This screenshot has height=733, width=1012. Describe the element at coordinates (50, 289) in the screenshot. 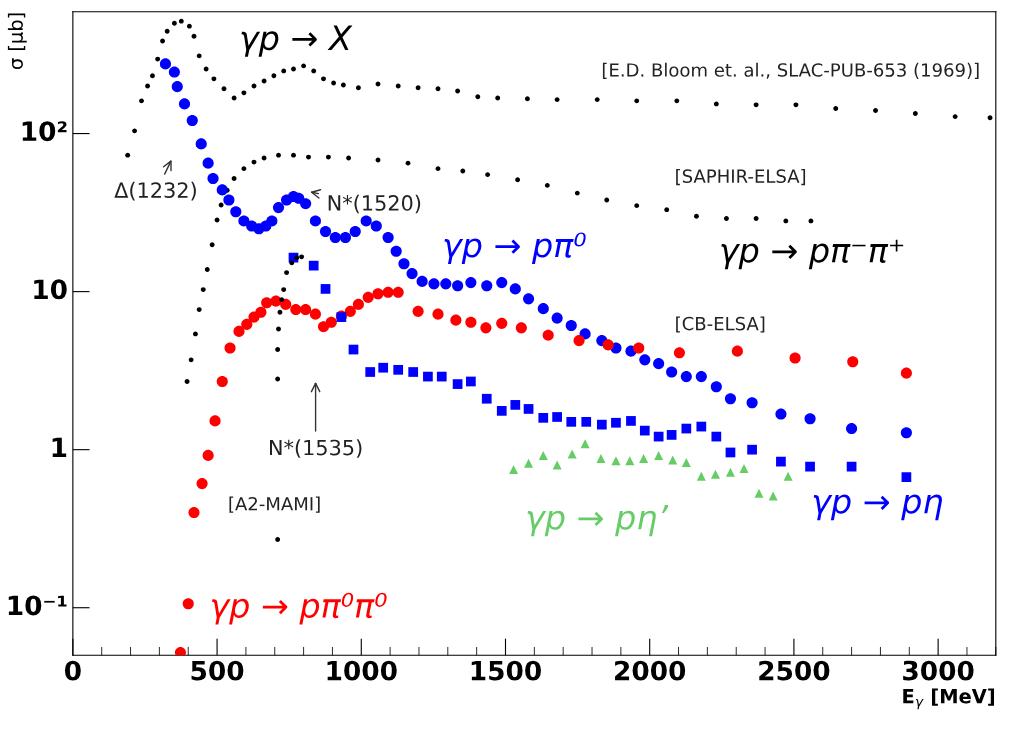

I see `y-tick-label: 10` at that location.